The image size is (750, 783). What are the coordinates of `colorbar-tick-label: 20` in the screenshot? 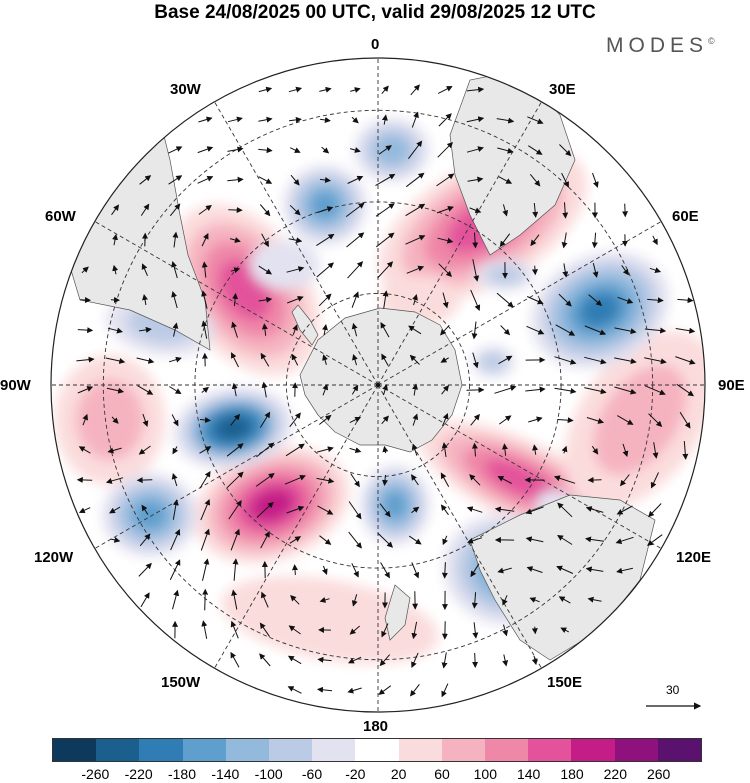 It's located at (398, 774).